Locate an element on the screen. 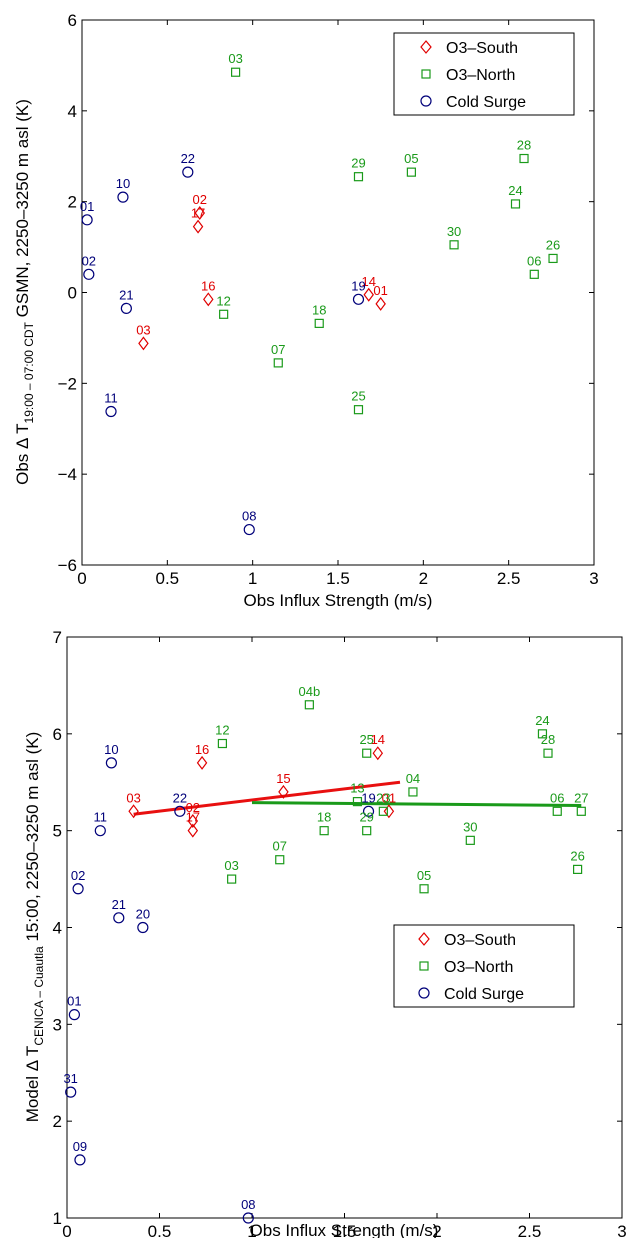 The width and height of the screenshot is (628, 1238). x-tick-label: 0.5 is located at coordinates (168, 578).